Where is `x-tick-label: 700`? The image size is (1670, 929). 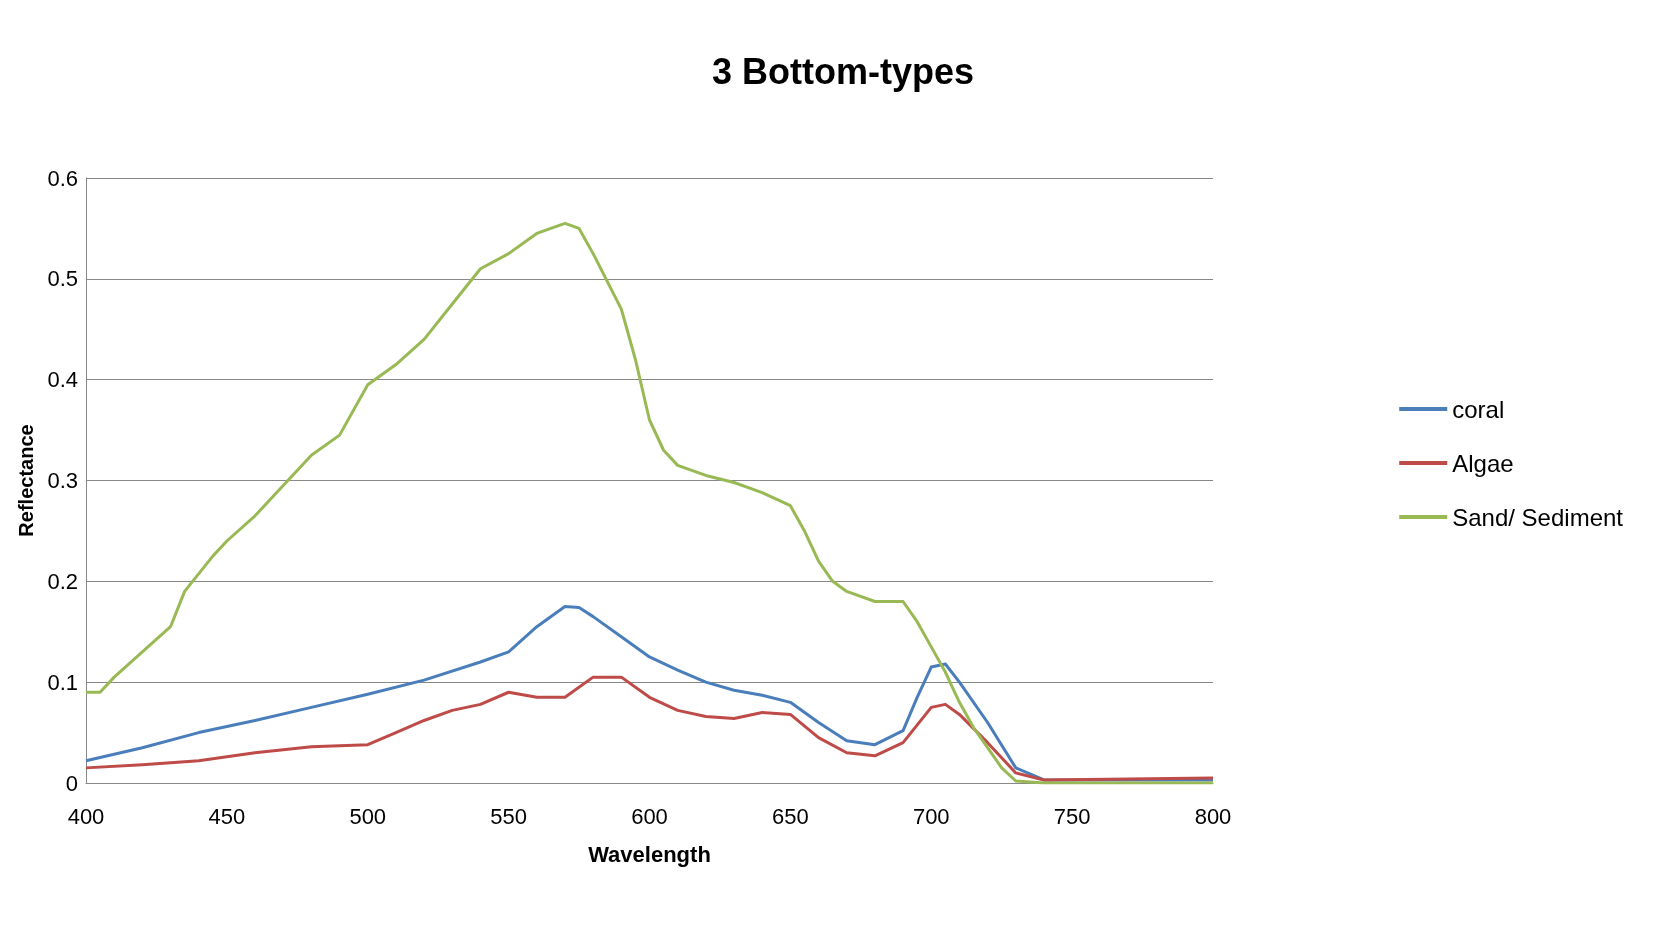 x-tick-label: 700 is located at coordinates (931, 816).